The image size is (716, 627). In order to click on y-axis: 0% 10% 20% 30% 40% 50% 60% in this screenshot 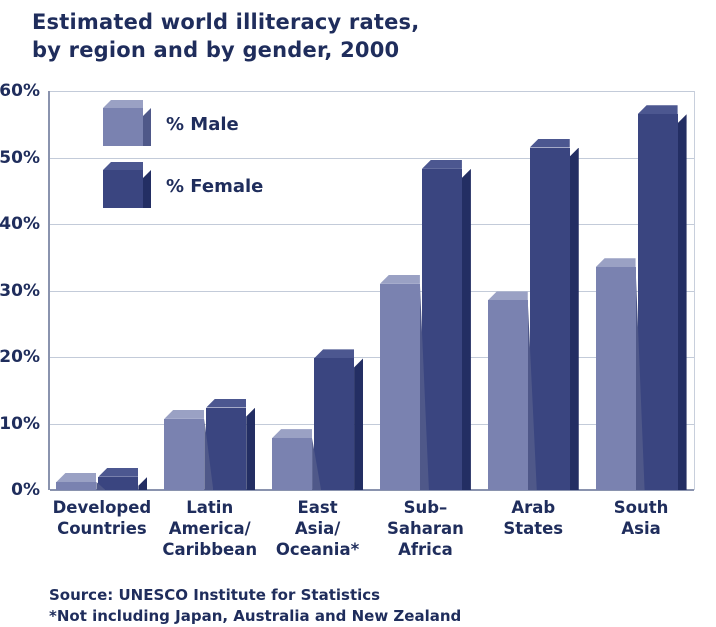, I will do `click(22, 290)`.